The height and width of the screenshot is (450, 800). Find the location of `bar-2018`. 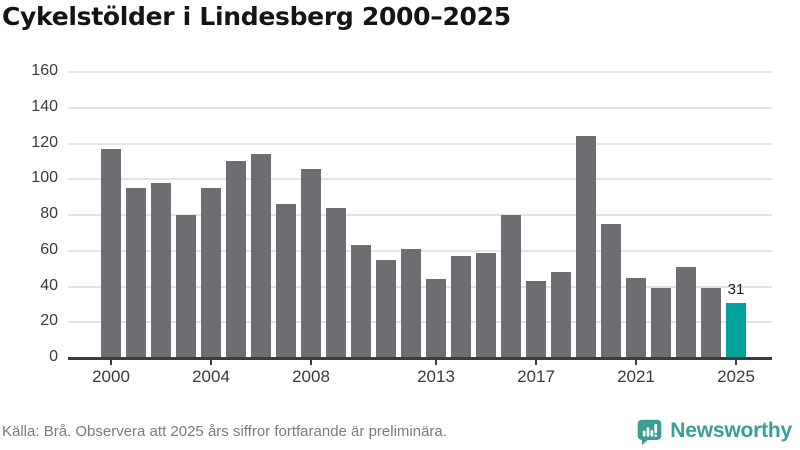

bar-2018 is located at coordinates (561, 315).